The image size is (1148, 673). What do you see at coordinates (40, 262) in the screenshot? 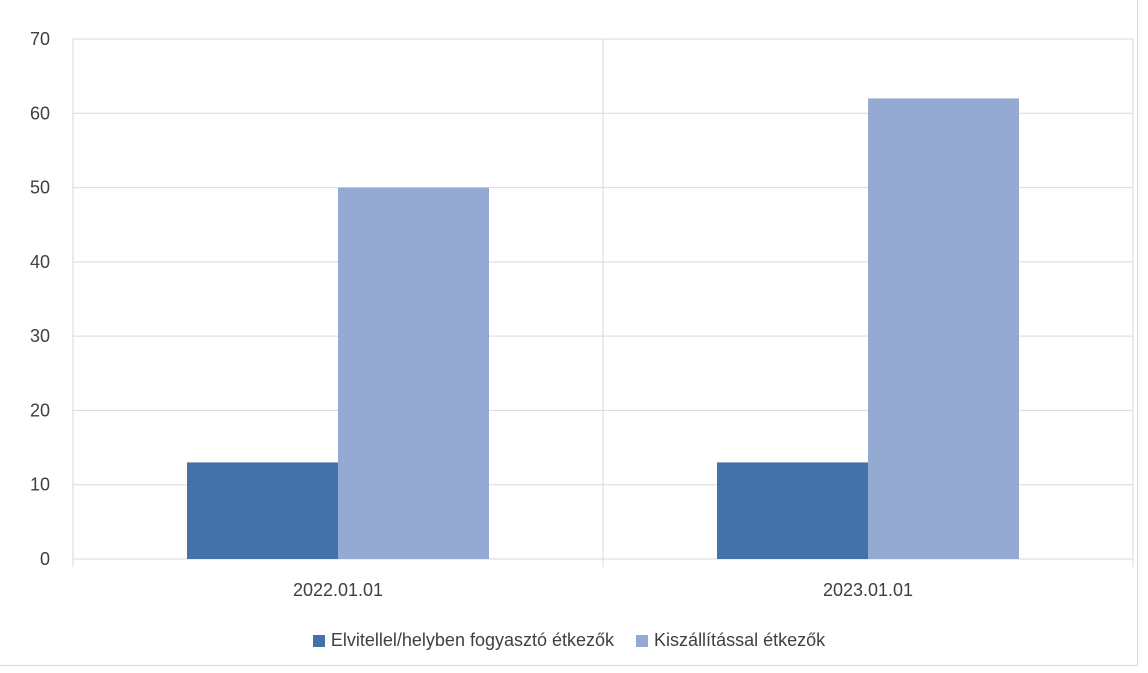
I see `y-tick-label: 40` at bounding box center [40, 262].